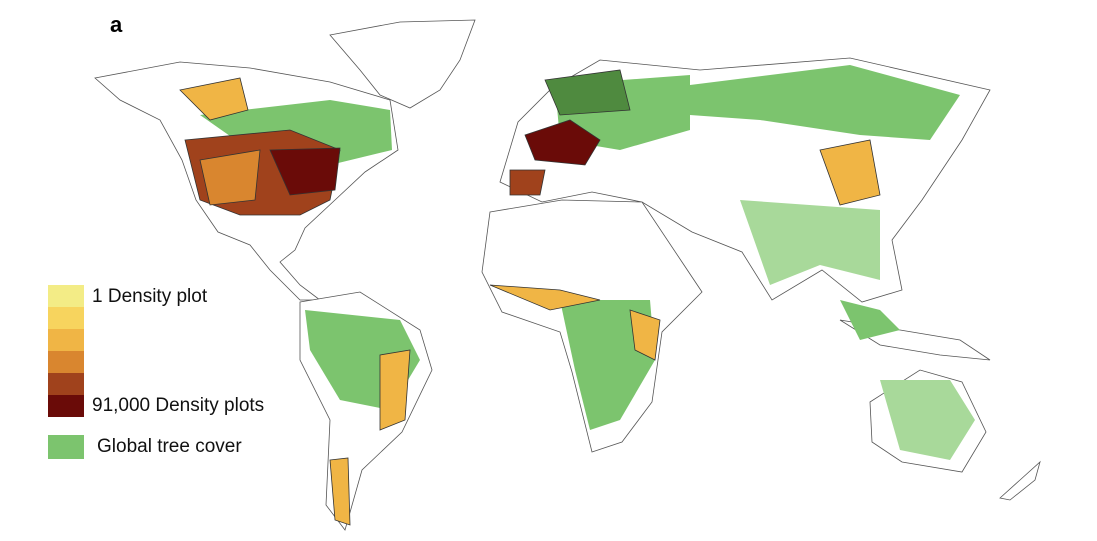  What do you see at coordinates (169, 446) in the screenshot?
I see `legend-tree-cover-label: Global tree cover` at bounding box center [169, 446].